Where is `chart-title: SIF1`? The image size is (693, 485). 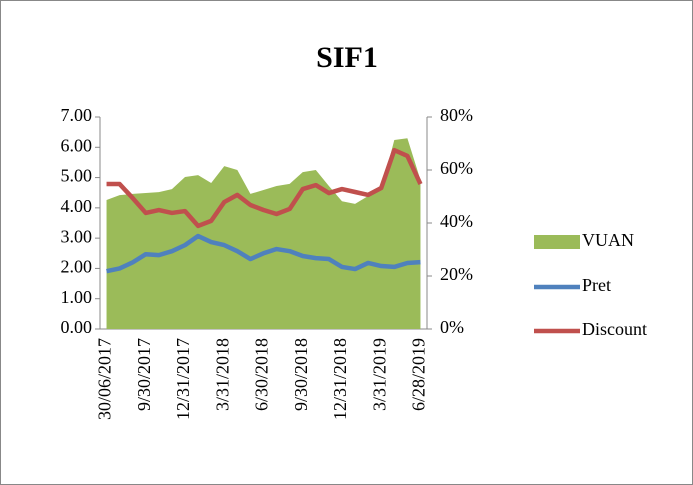 chart-title: SIF1 is located at coordinates (347, 57).